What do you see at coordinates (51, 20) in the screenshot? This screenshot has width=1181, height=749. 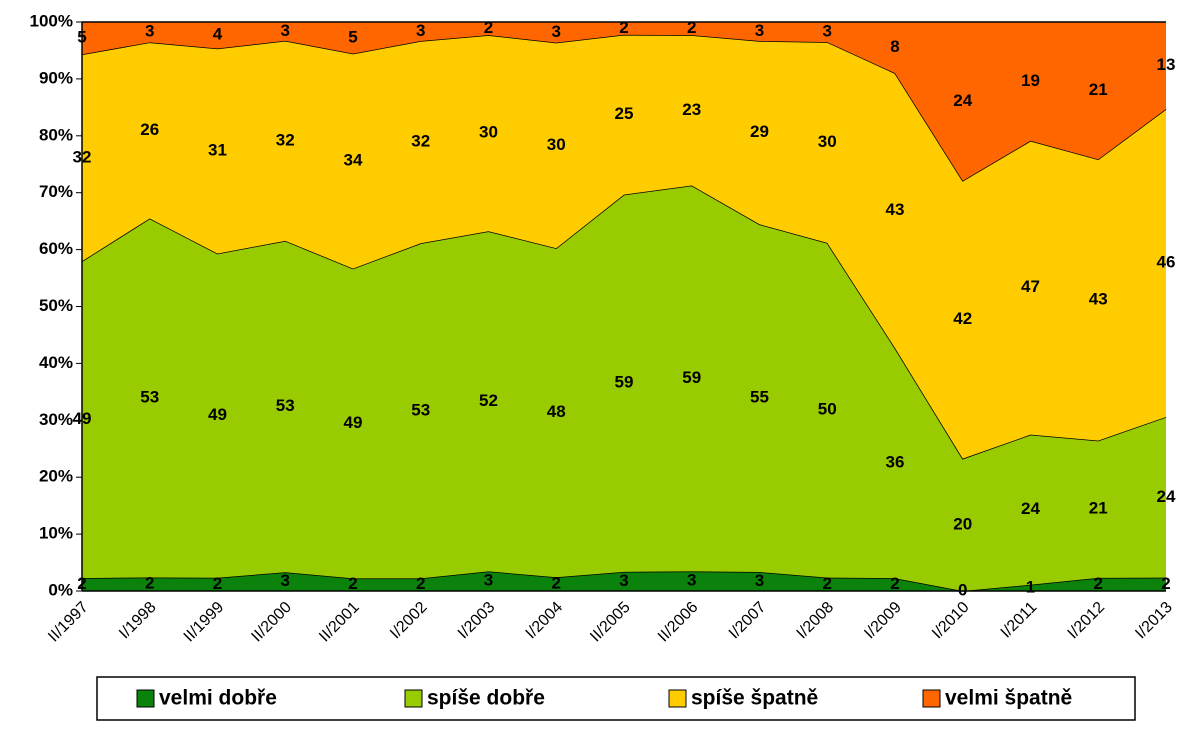 I see `y-tick-label: 100%` at bounding box center [51, 20].